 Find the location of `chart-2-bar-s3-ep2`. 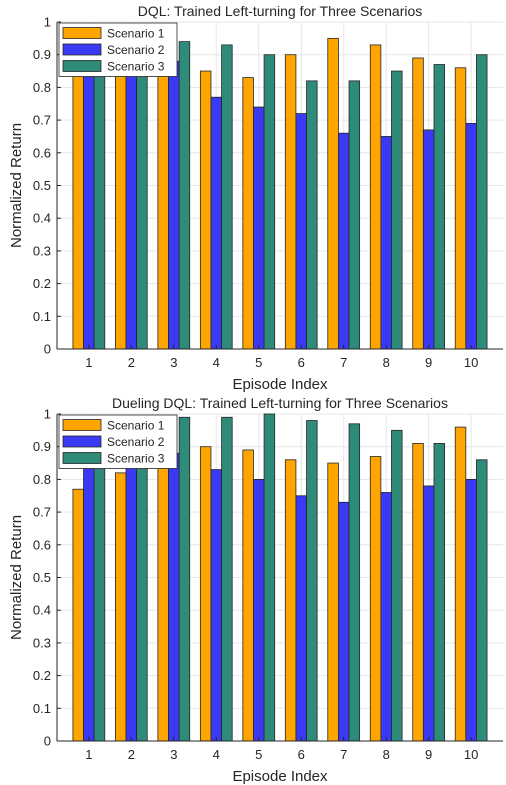

chart-2-bar-s3-ep2 is located at coordinates (142, 589).